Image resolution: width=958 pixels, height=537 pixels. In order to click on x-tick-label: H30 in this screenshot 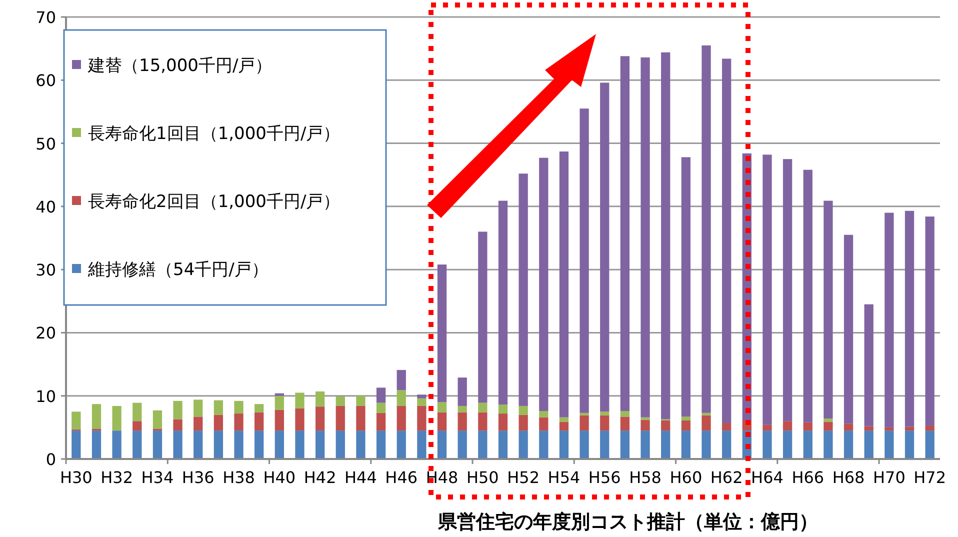, I will do `click(76, 477)`.